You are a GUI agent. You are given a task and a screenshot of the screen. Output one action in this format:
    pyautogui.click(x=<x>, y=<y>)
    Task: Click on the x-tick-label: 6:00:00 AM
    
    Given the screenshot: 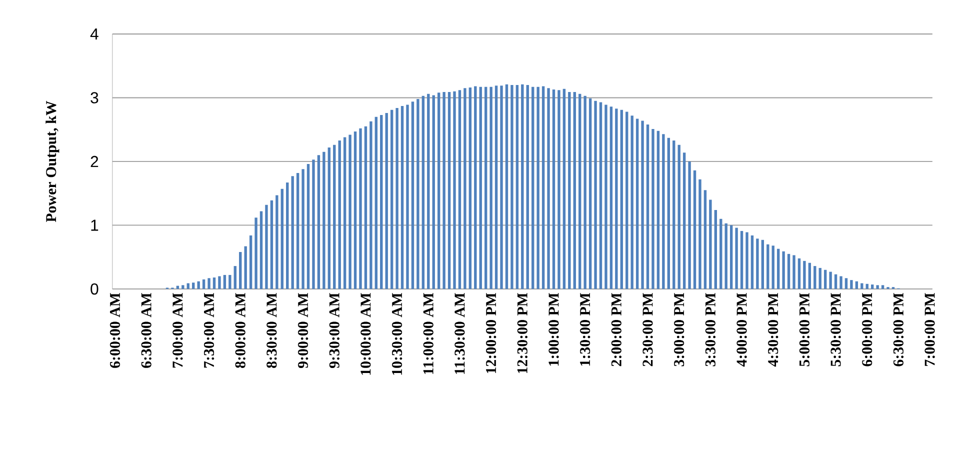 What is the action you would take?
    pyautogui.click(x=115, y=330)
    